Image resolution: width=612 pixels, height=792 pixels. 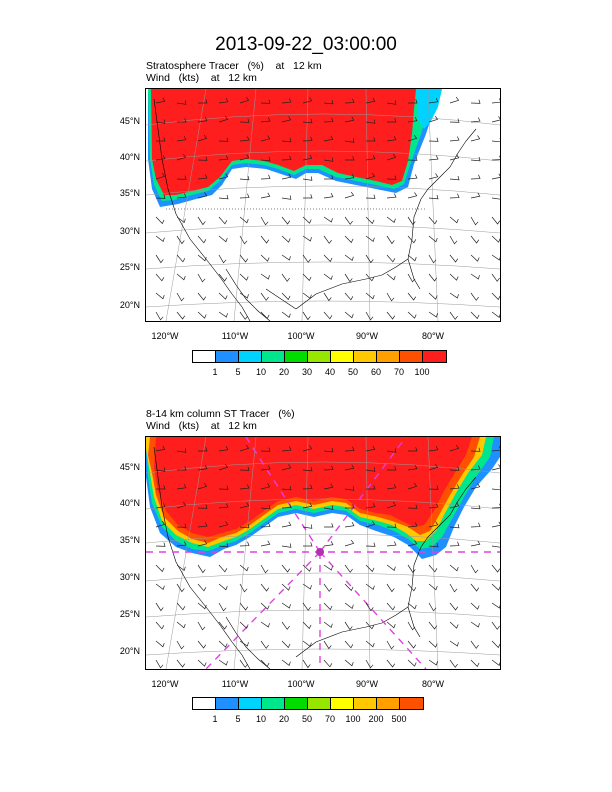 I want to click on panel1-colorbar, so click(x=319, y=356).